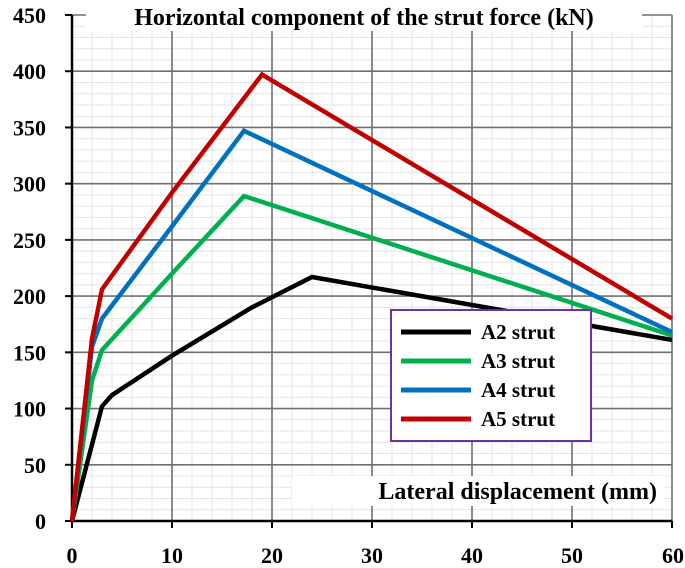  I want to click on x-tick-label: 10, so click(172, 555).